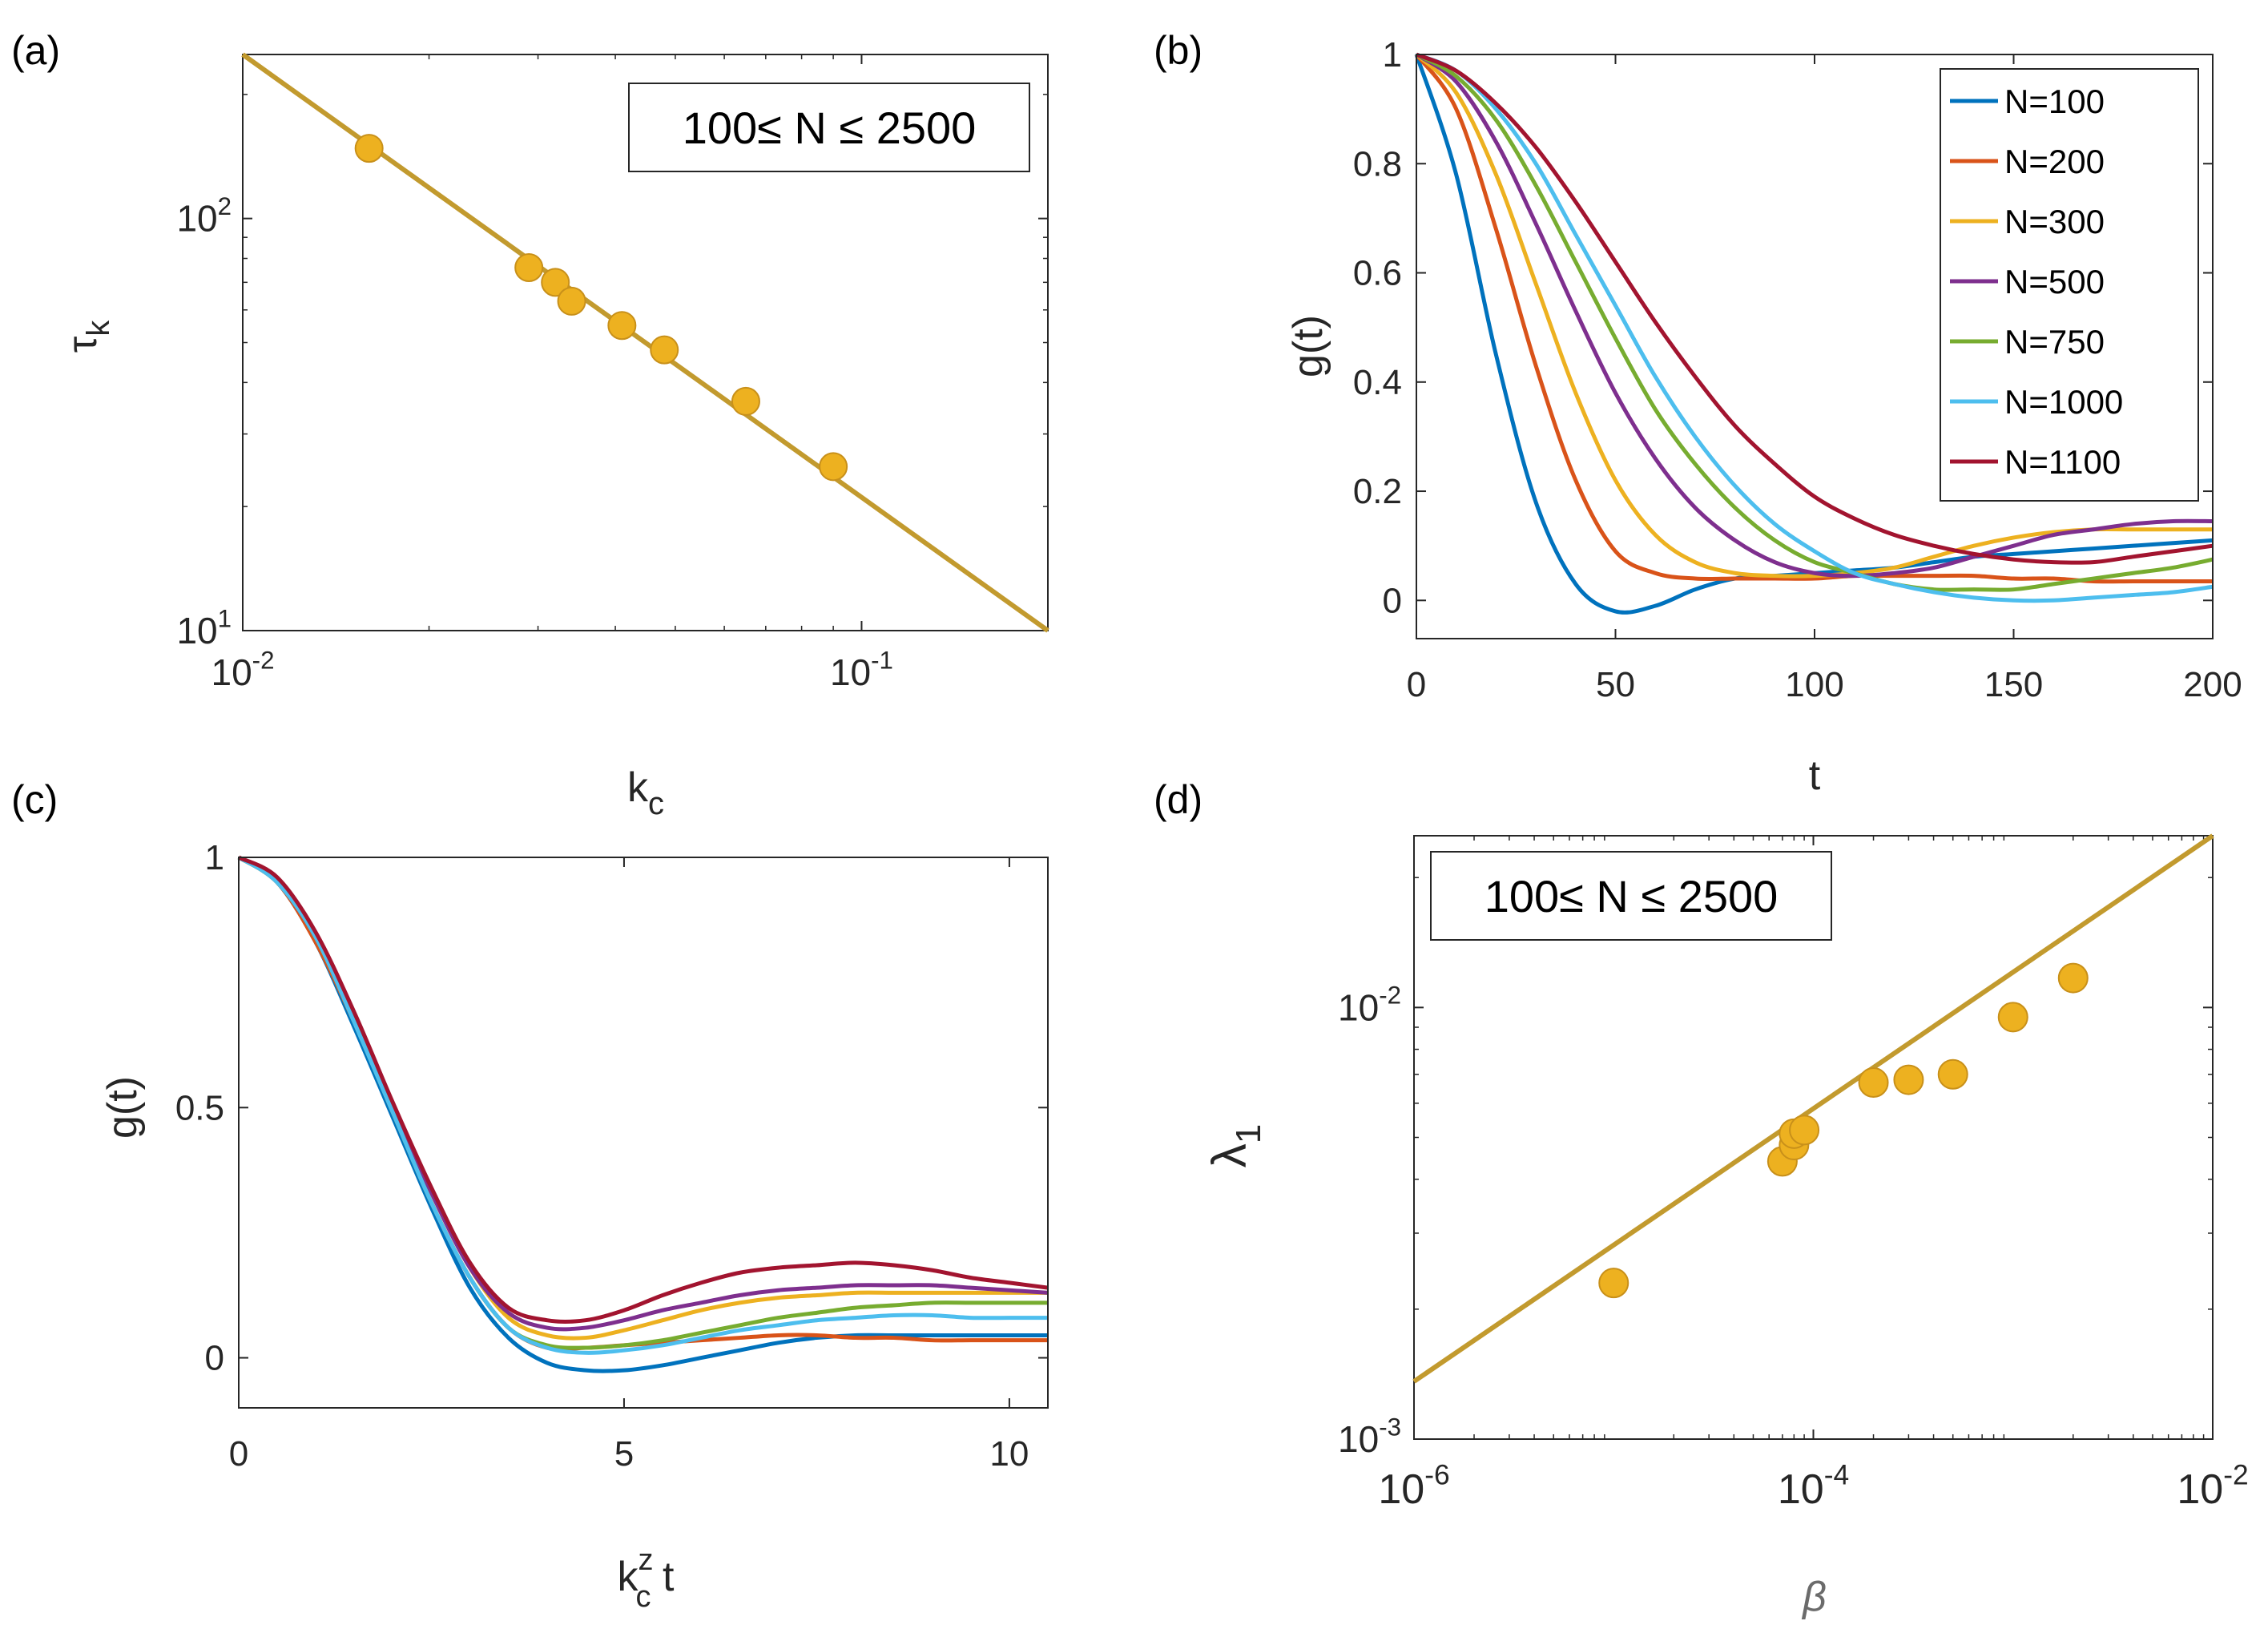  I want to click on b-ytick-label-5: 1, so click(1393, 55).